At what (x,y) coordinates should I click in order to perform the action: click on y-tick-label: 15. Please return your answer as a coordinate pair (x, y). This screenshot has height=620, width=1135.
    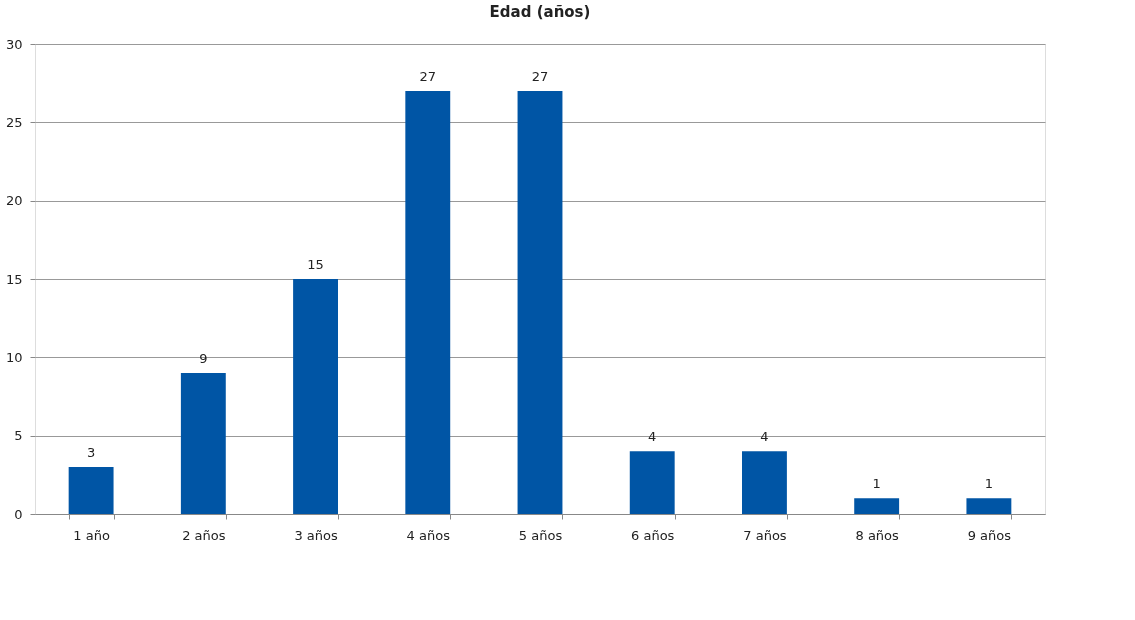
    Looking at the image, I should click on (14, 279).